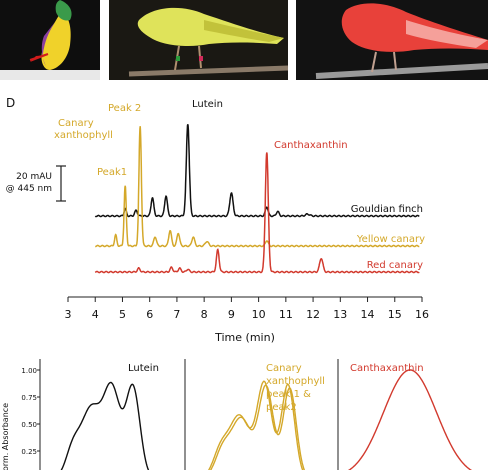 This screenshot has width=488, height=470. What do you see at coordinates (392, 40) in the screenshot?
I see `red-canary-photo` at bounding box center [392, 40].